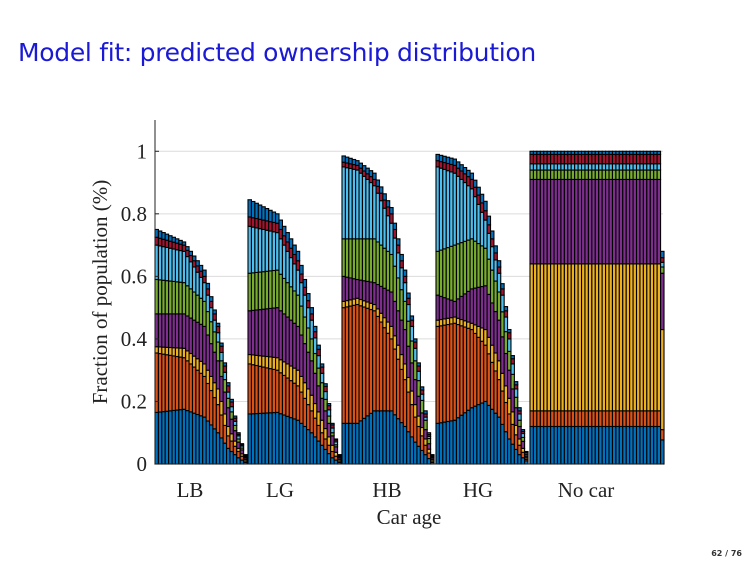 This screenshot has height=567, width=756. Describe the element at coordinates (586, 490) in the screenshot. I see `x-tick-label: No car` at that location.